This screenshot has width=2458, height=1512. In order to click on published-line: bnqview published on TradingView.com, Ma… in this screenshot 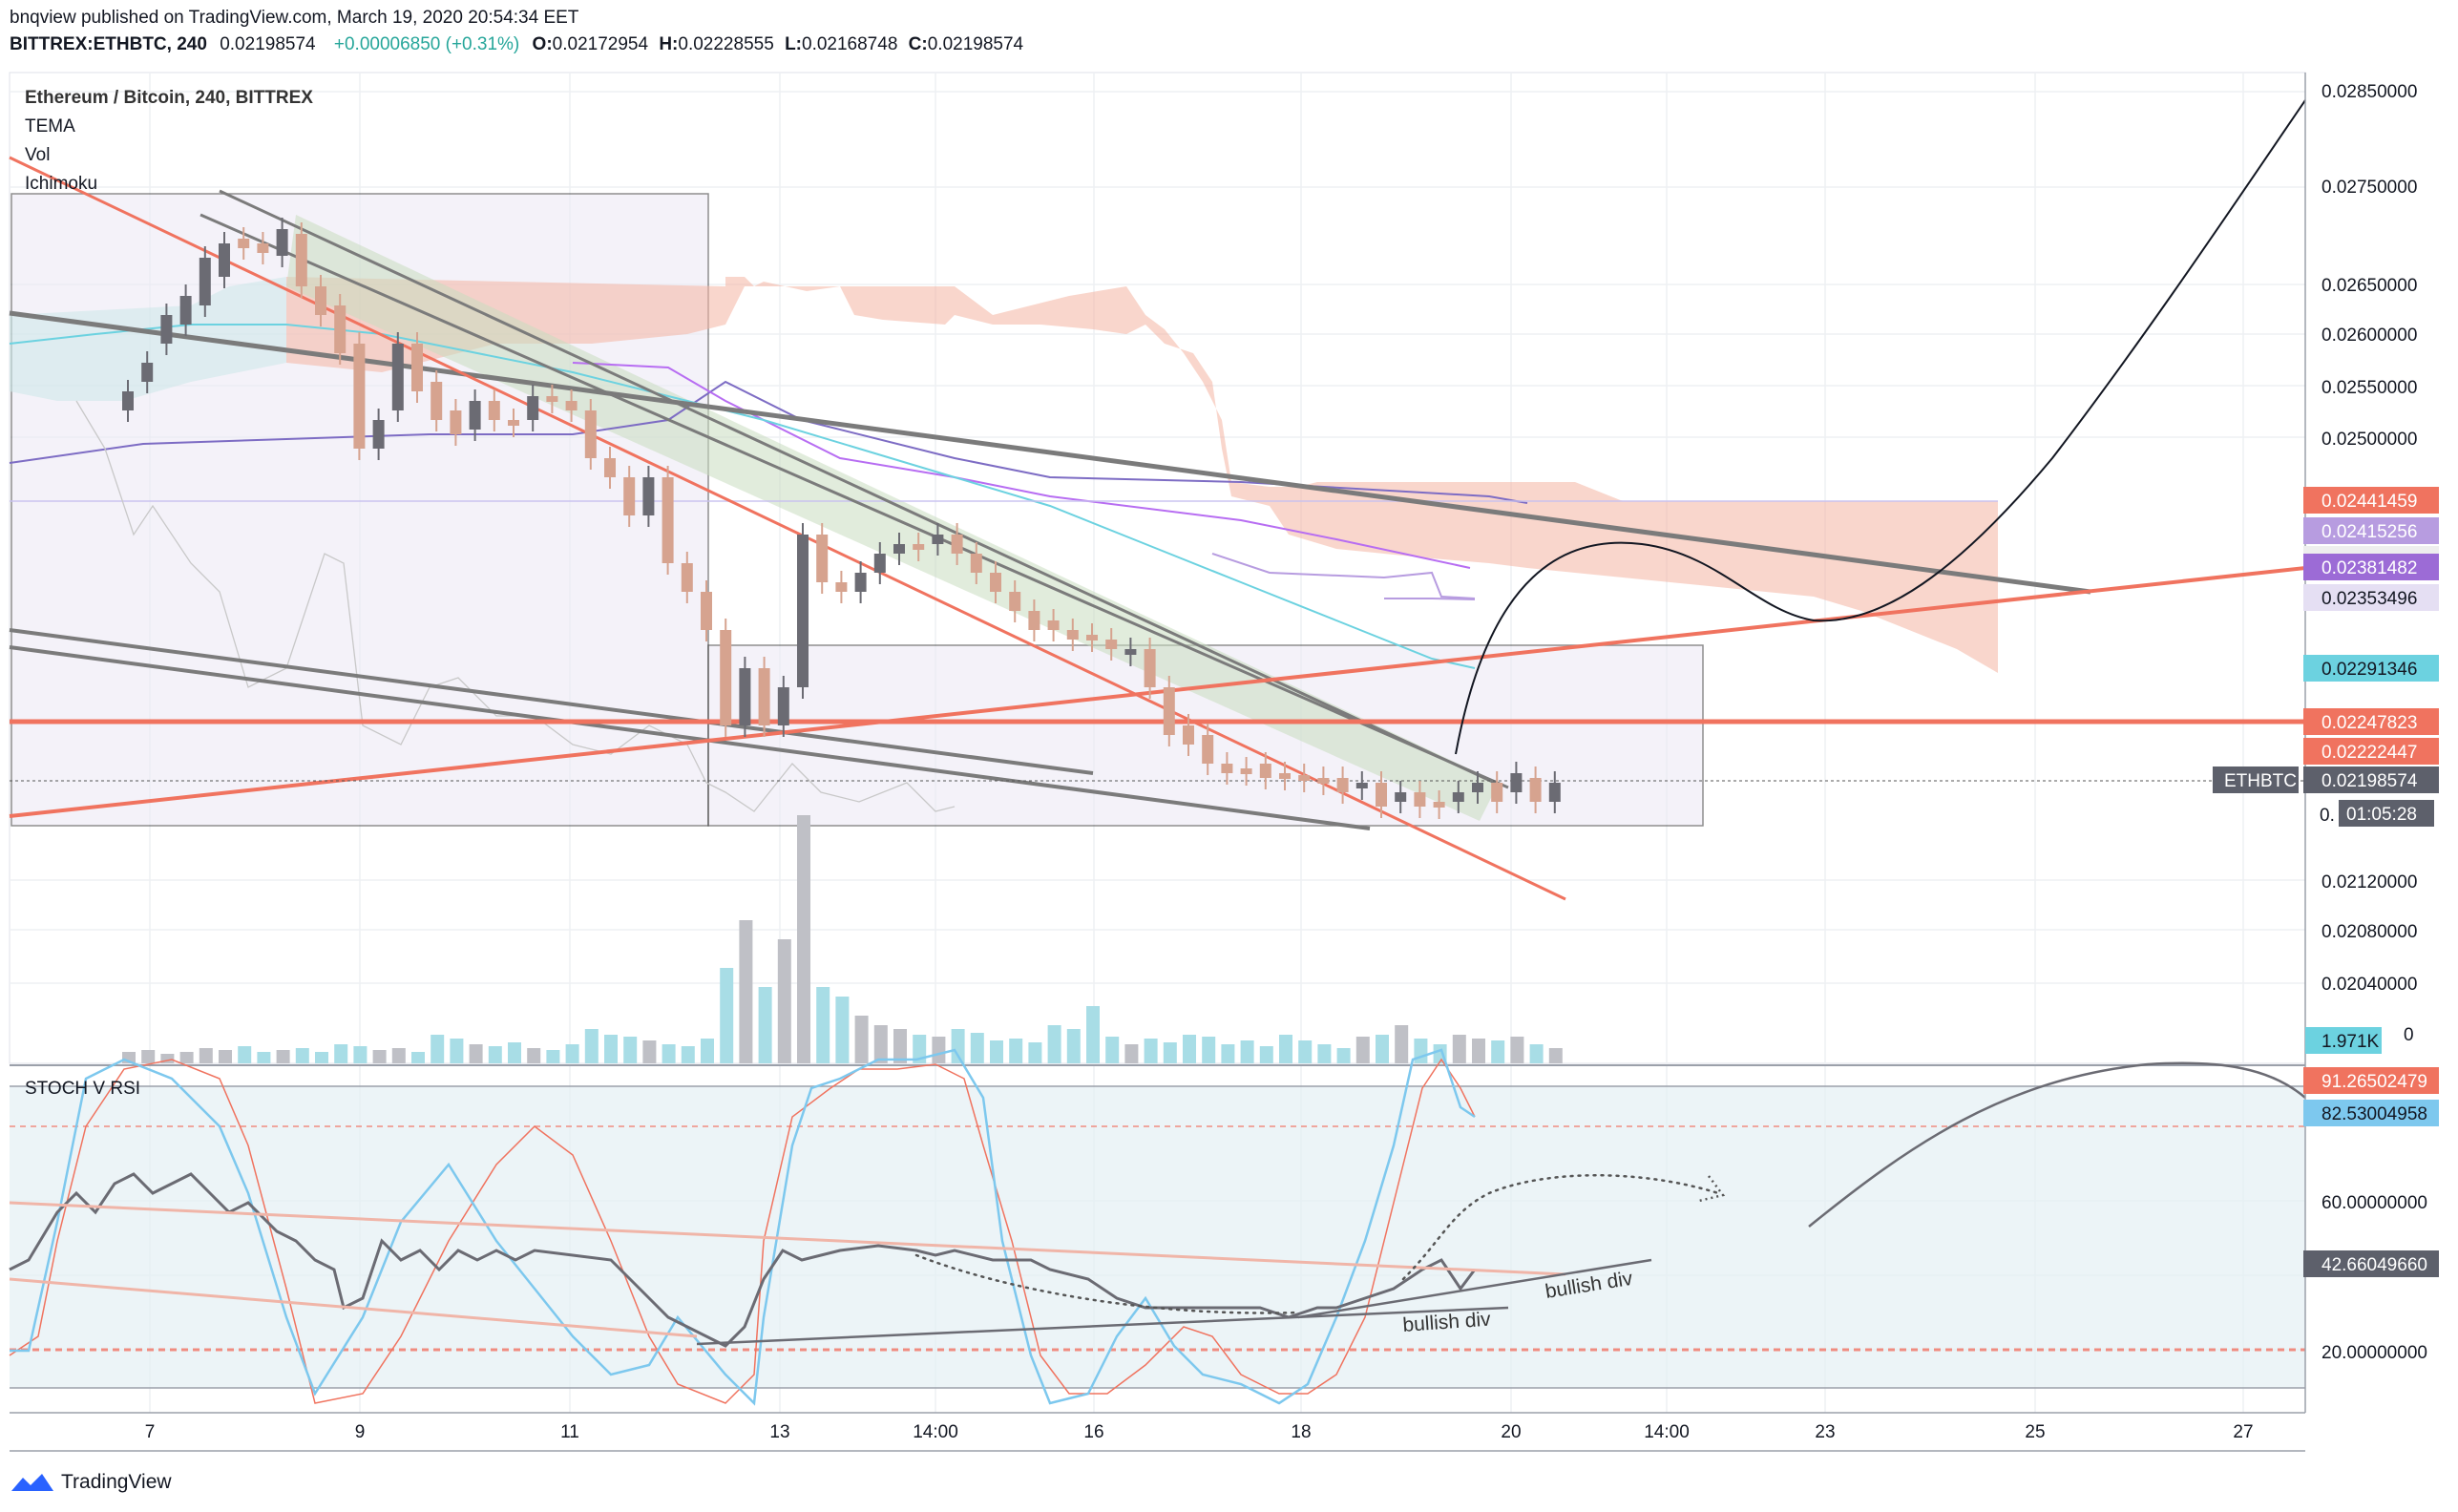, I will do `click(294, 18)`.